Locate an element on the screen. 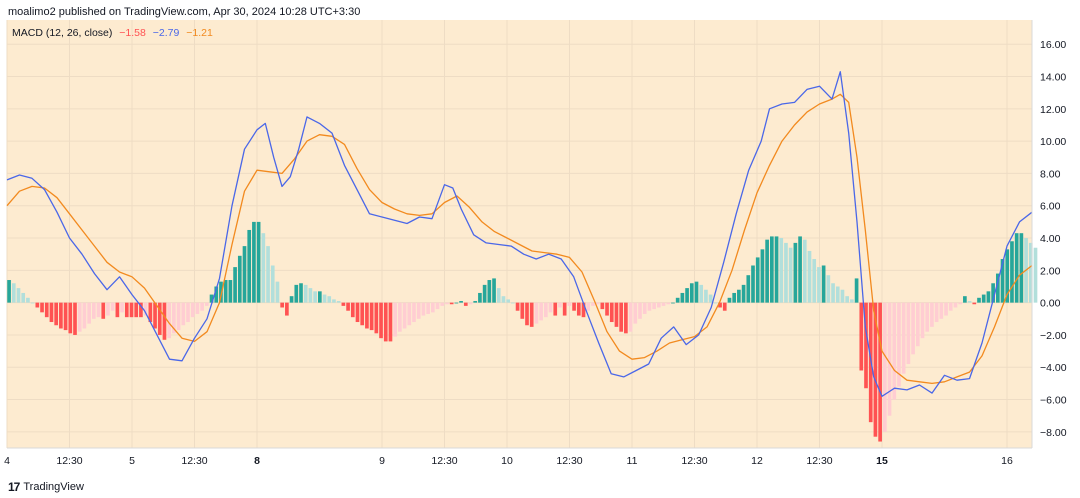  brand-name: TradingView is located at coordinates (53, 487).